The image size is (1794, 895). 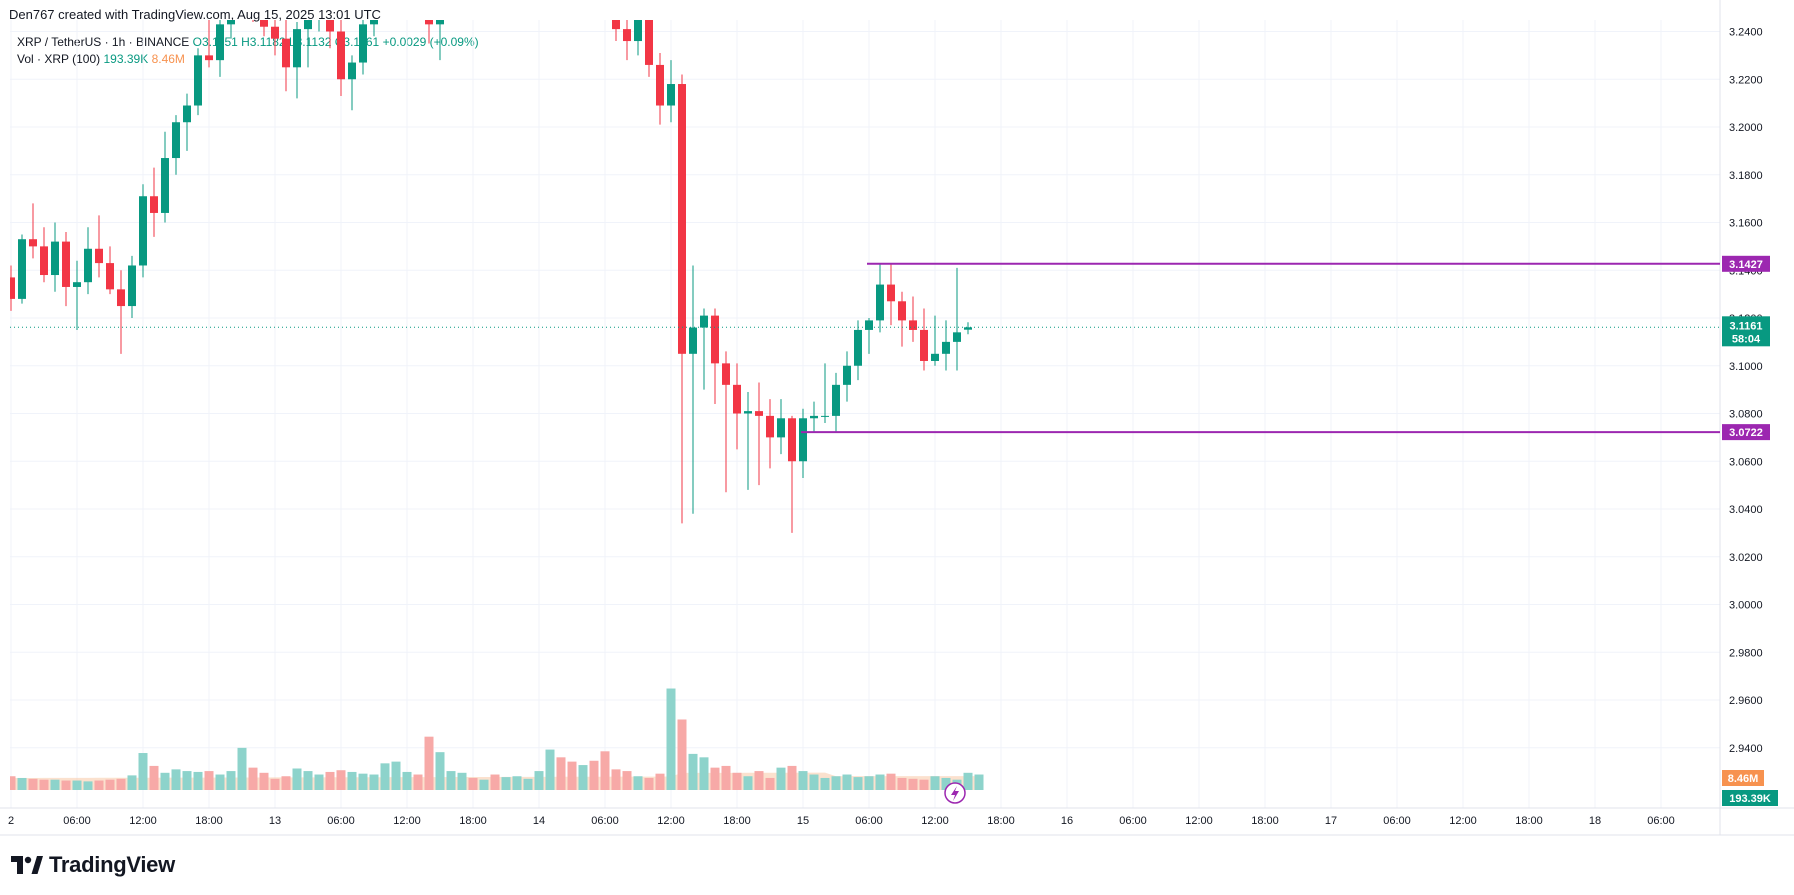 What do you see at coordinates (1746, 462) in the screenshot?
I see `price-tick-label: 3.0600` at bounding box center [1746, 462].